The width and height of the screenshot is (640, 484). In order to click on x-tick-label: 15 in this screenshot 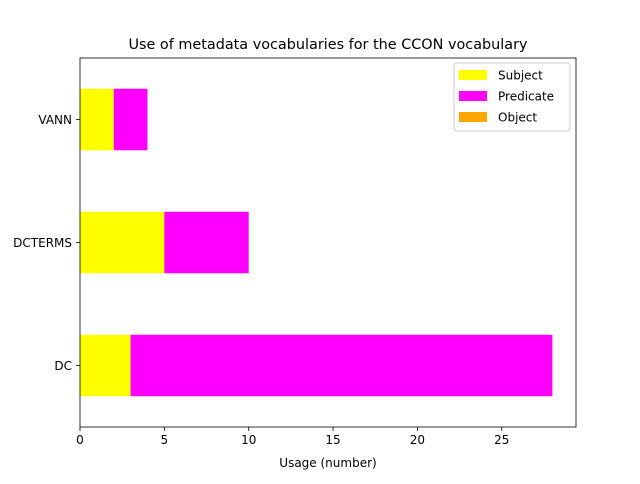, I will do `click(332, 440)`.